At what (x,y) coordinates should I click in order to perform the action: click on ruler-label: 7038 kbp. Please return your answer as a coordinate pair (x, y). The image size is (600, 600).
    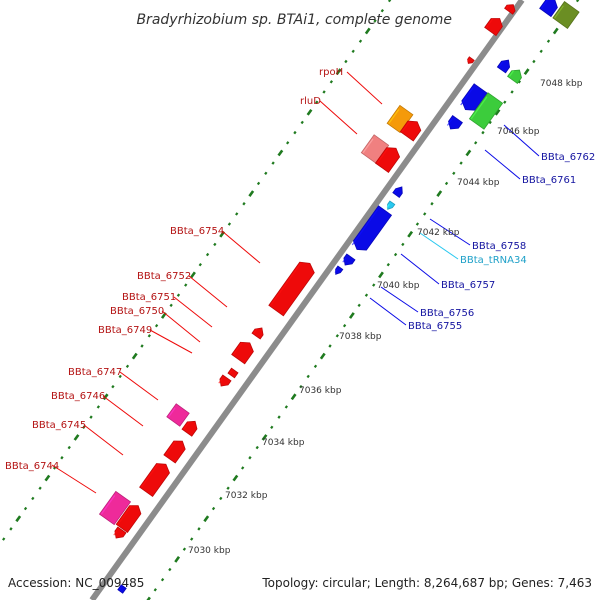
    Looking at the image, I should click on (360, 337).